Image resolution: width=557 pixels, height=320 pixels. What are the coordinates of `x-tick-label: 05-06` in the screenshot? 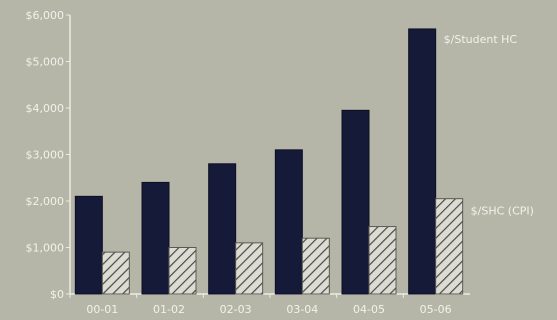 It's located at (436, 309).